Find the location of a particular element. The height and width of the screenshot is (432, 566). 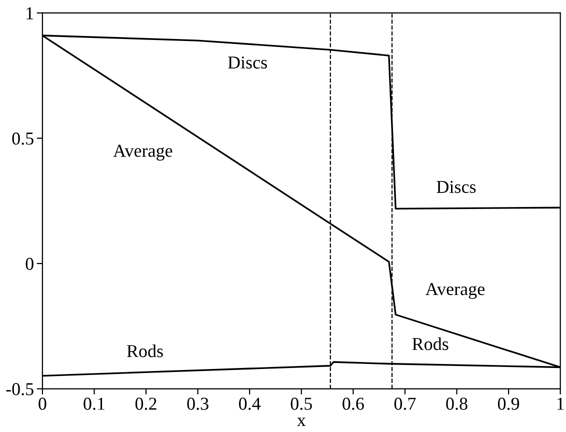

x-tick-label: 0.9 is located at coordinates (509, 404).